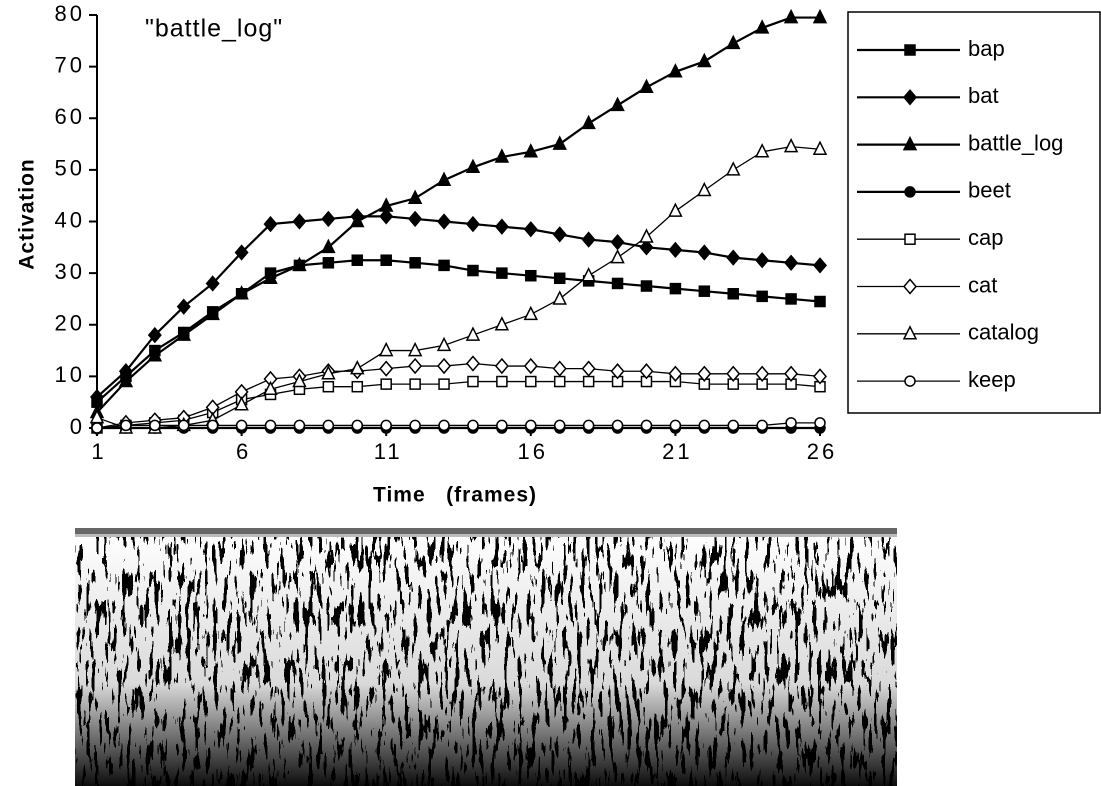  I want to click on legend-label: bat, so click(983, 95).